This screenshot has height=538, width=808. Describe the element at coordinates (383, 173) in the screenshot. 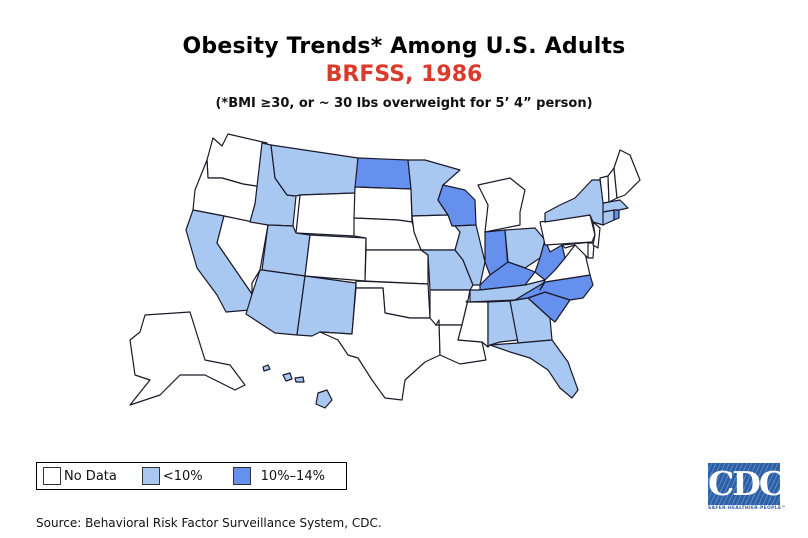

I see `state-nd` at that location.